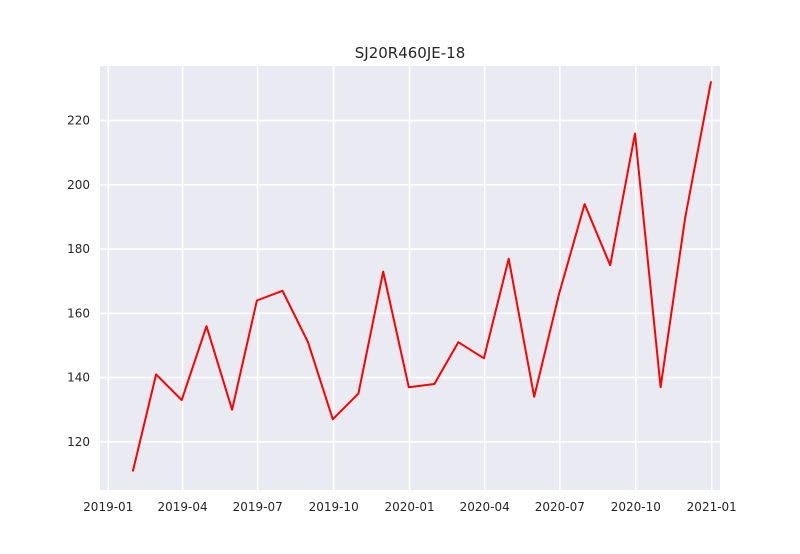 This screenshot has width=800, height=554. Describe the element at coordinates (182, 507) in the screenshot. I see `x-tick-label: 2019-04` at that location.